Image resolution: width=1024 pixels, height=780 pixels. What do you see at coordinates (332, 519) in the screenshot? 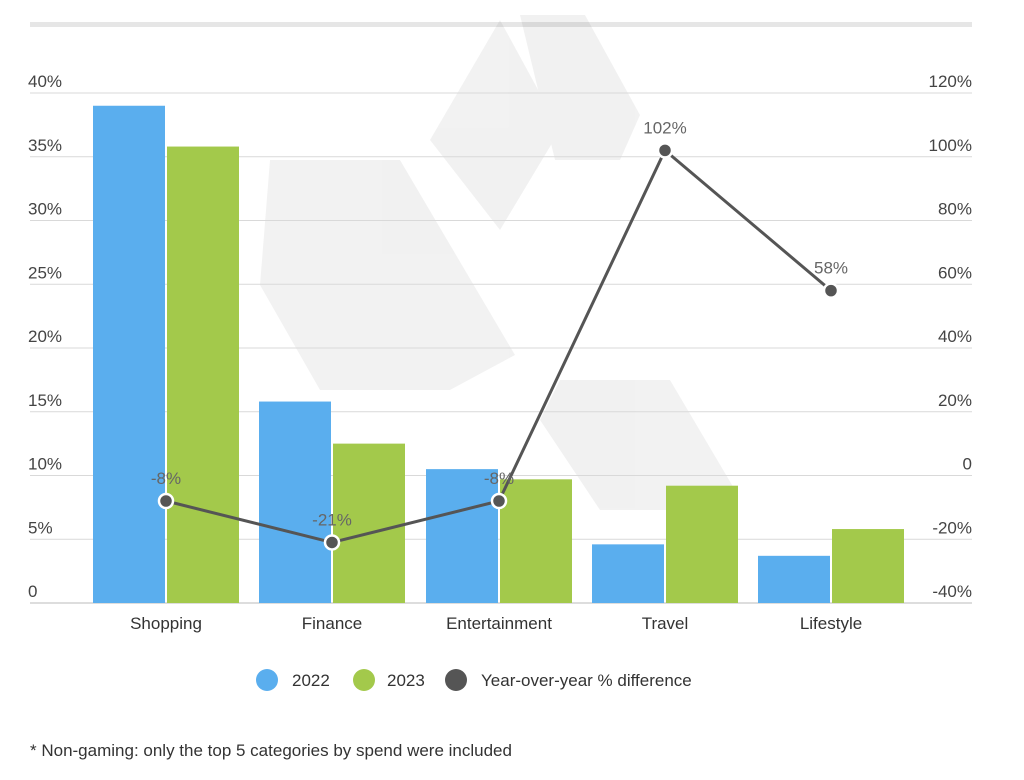
I see `yoy-data-label: -21%` at bounding box center [332, 519].